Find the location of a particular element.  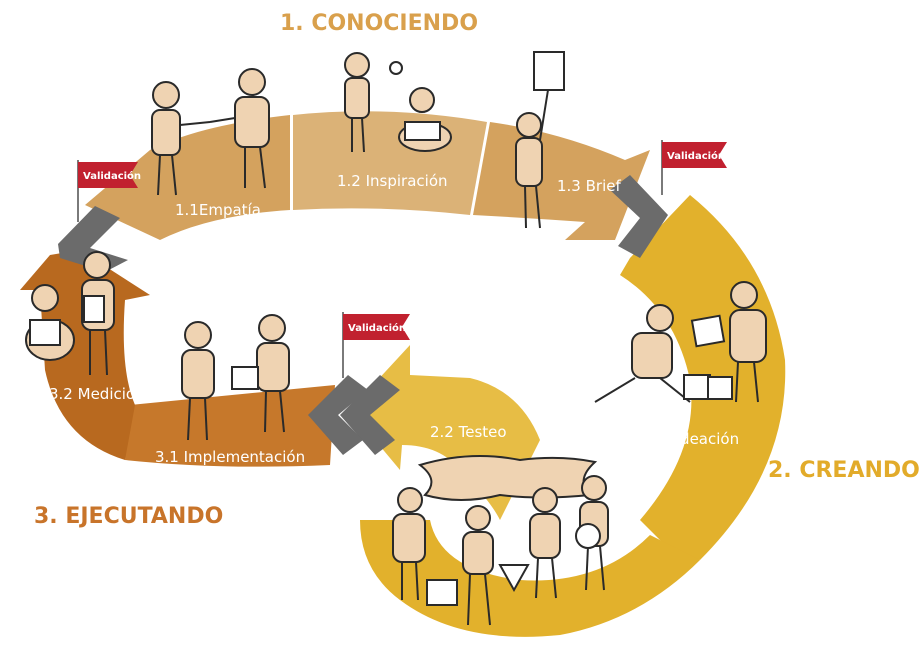

segment-loop-bottom is located at coordinates (530, 578).